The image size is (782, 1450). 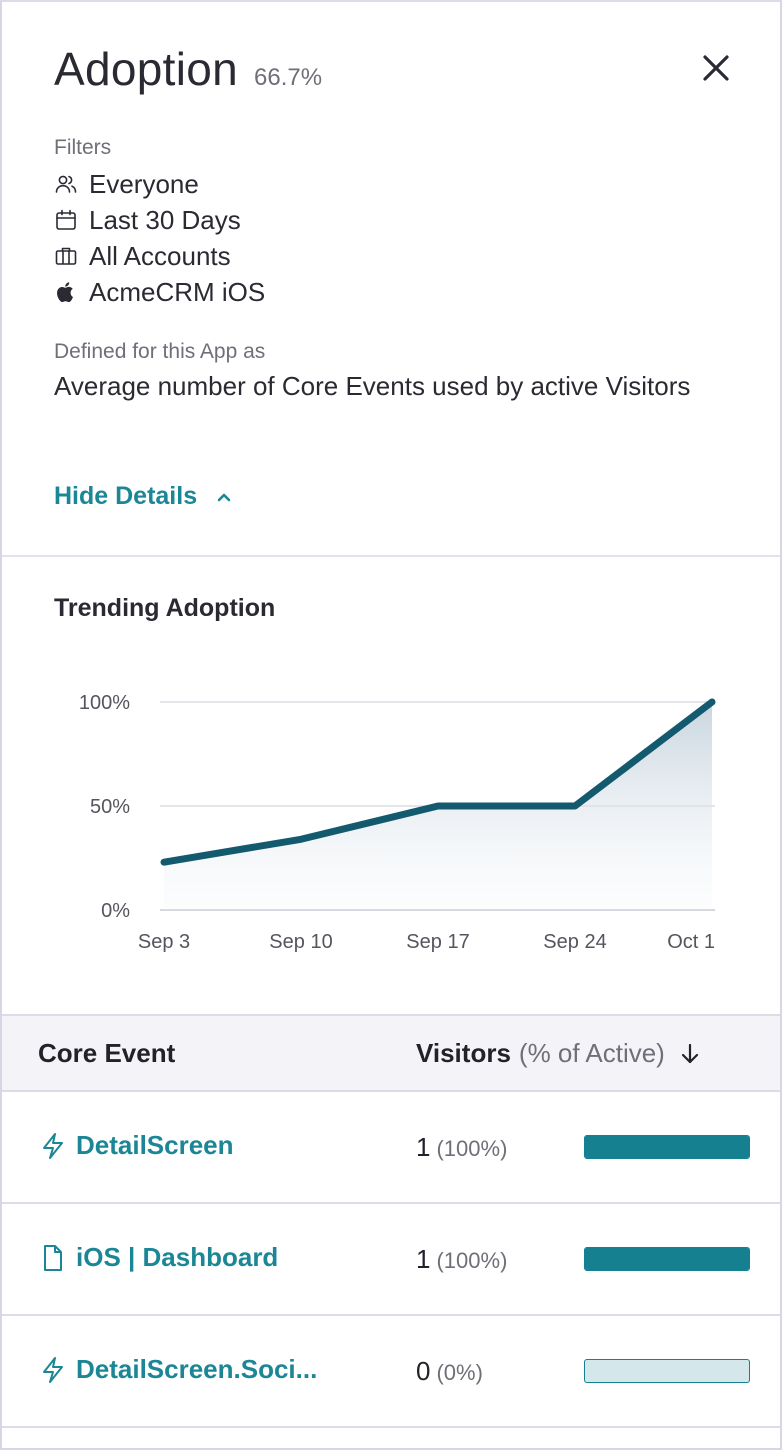 I want to click on visitor-count: 0 (0%), so click(x=449, y=1371).